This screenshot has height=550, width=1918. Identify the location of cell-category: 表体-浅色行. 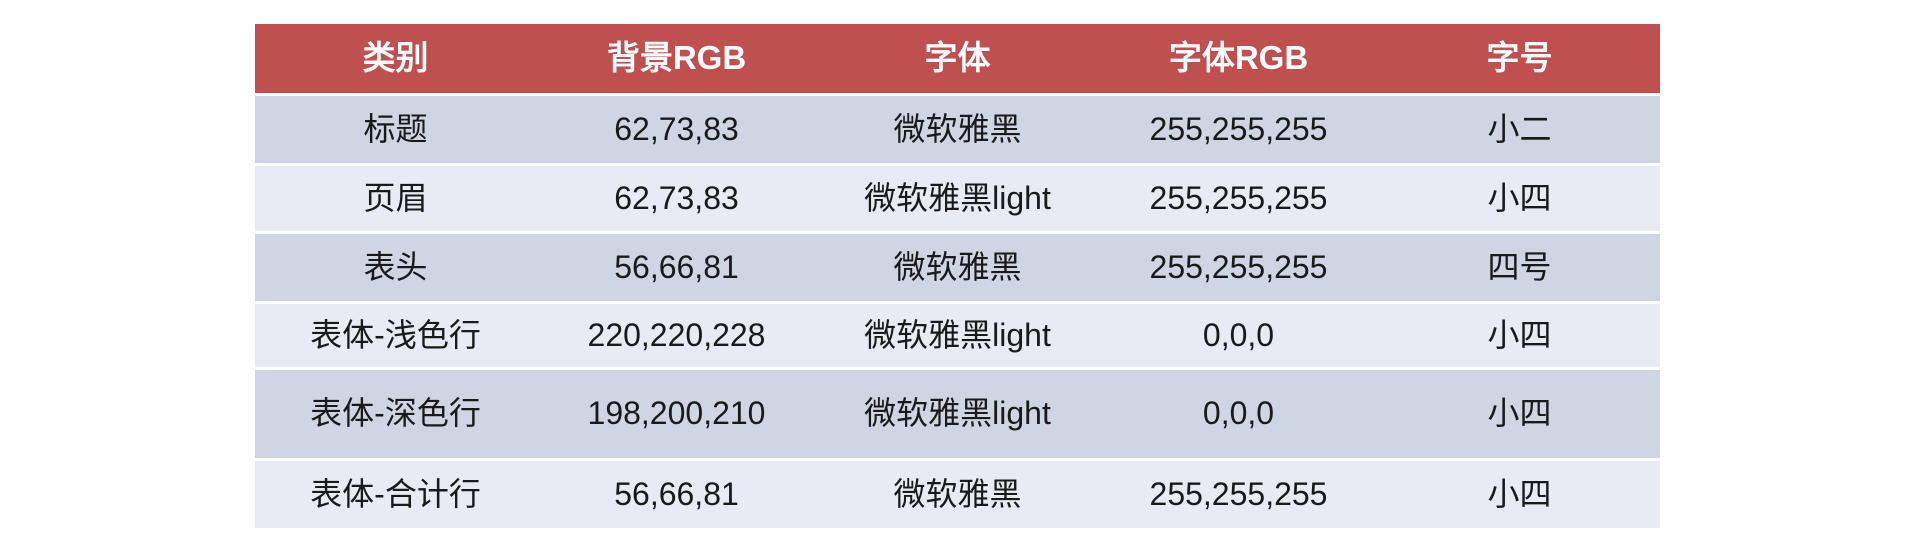
(395, 335).